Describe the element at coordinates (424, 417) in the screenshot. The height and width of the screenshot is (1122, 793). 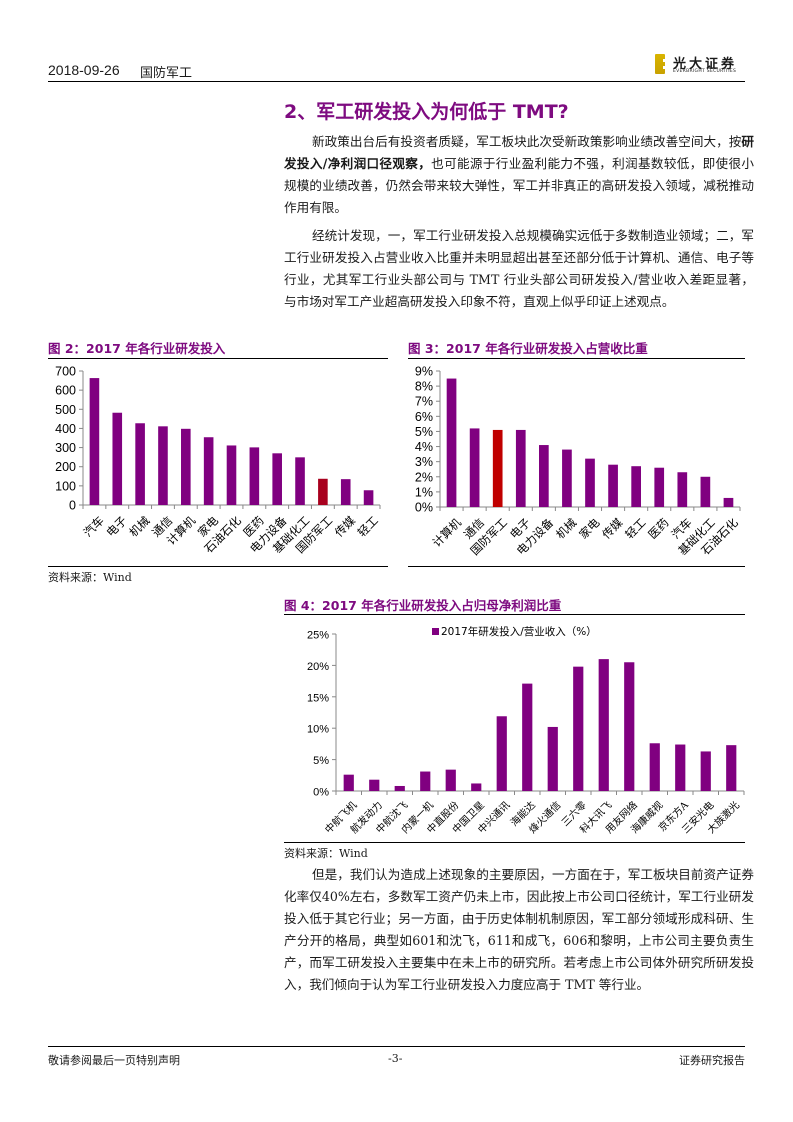
I see `y-tick-label: 6%` at that location.